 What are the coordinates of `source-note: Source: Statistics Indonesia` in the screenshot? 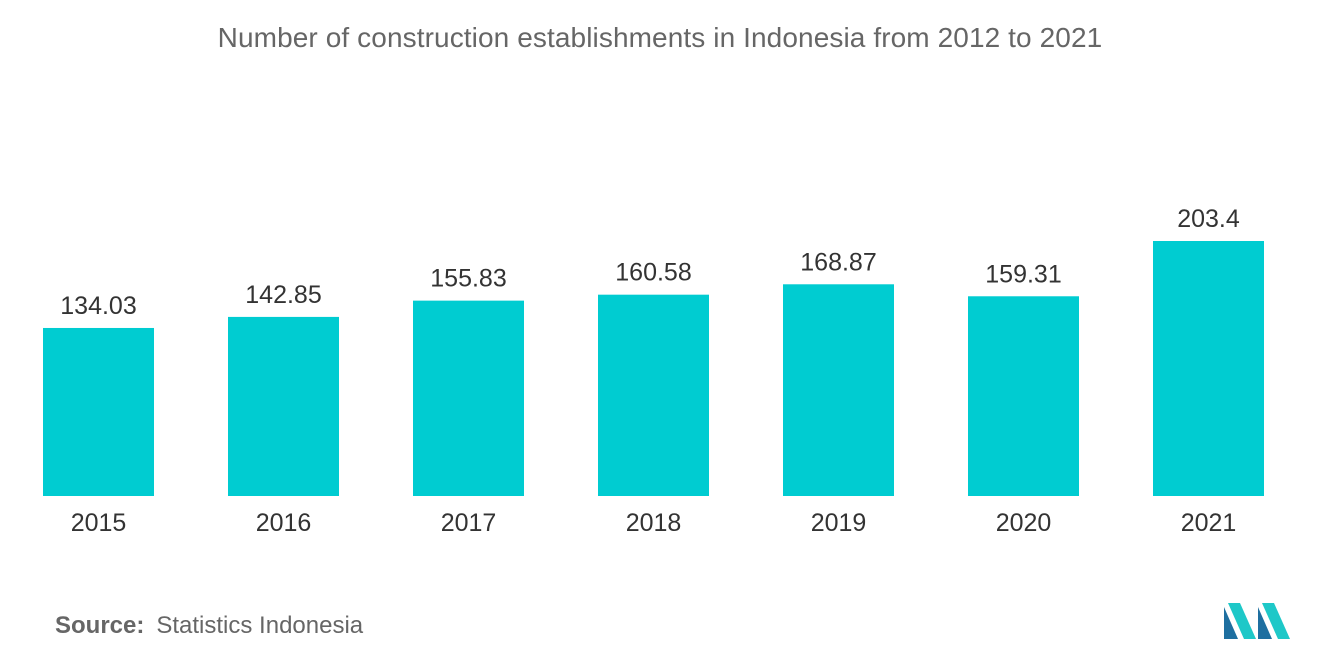 It's located at (209, 626).